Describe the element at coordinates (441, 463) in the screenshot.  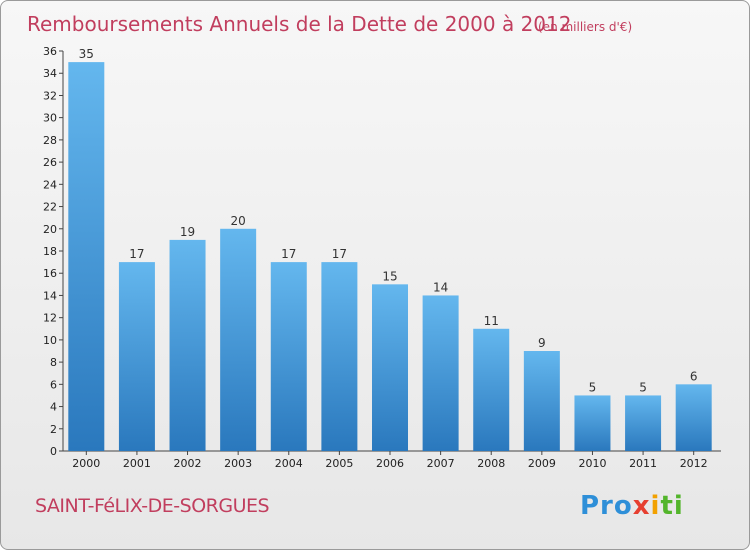
I see `x-tick-label: 2007` at that location.